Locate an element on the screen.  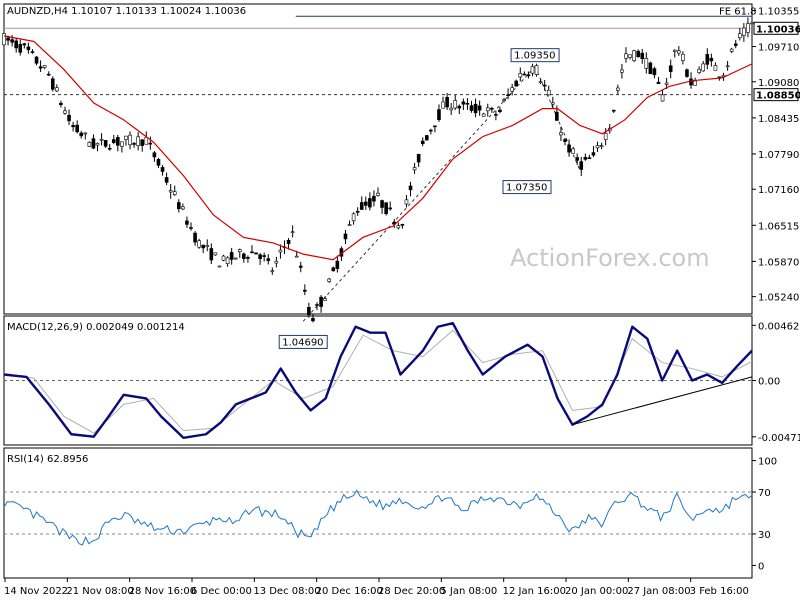
y-tick-label: 1.09080 is located at coordinates (778, 83).